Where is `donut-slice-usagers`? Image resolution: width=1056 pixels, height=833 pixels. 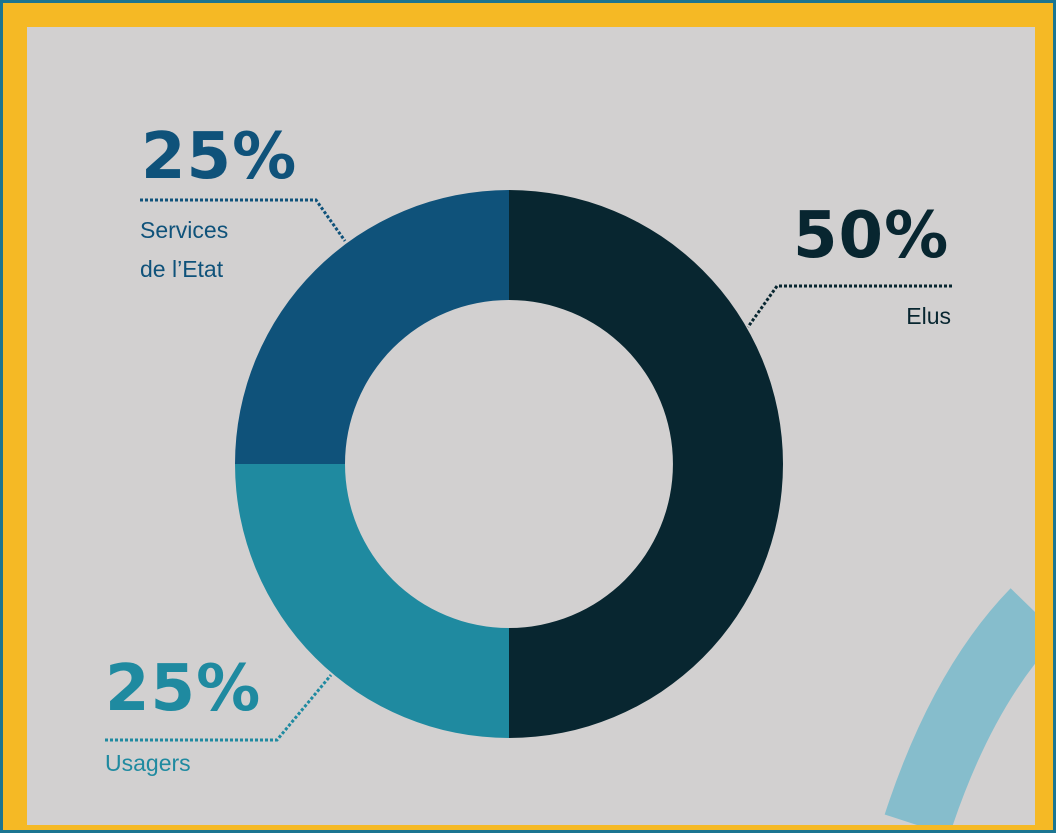
donut-slice-usagers is located at coordinates (372, 601).